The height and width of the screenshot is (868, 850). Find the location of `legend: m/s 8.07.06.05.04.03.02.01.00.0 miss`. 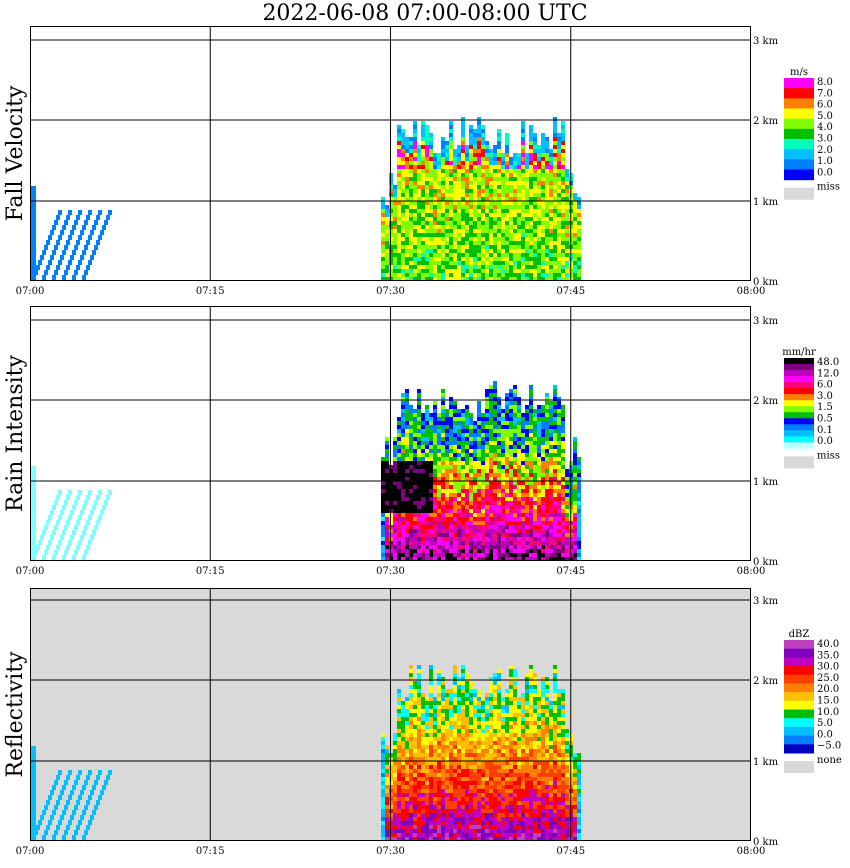

legend: m/s 8.07.06.05.04.03.02.01.00.0 miss is located at coordinates (812, 133).